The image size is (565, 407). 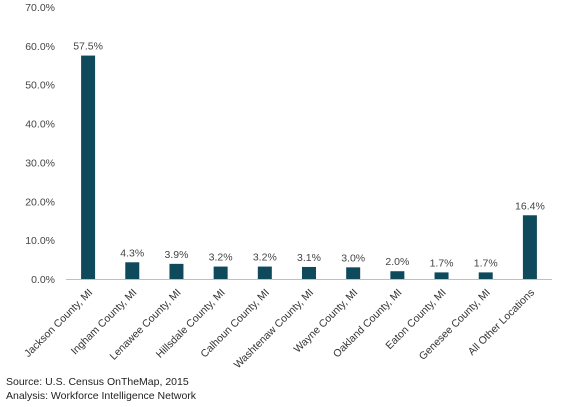 I want to click on y-tick-label: 0.0%, so click(x=43, y=280).